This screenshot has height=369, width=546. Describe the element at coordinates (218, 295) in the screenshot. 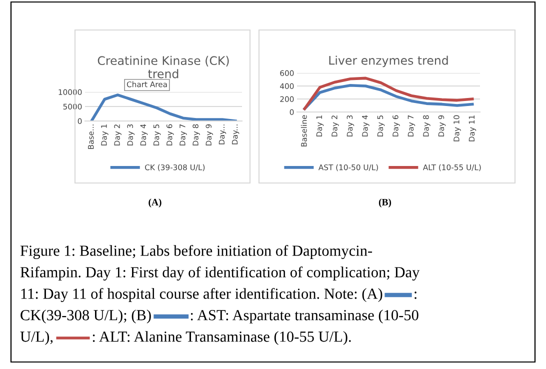

I see `text: 11: Day 11 of hospital course after identification. Note: (A) :` at that location.